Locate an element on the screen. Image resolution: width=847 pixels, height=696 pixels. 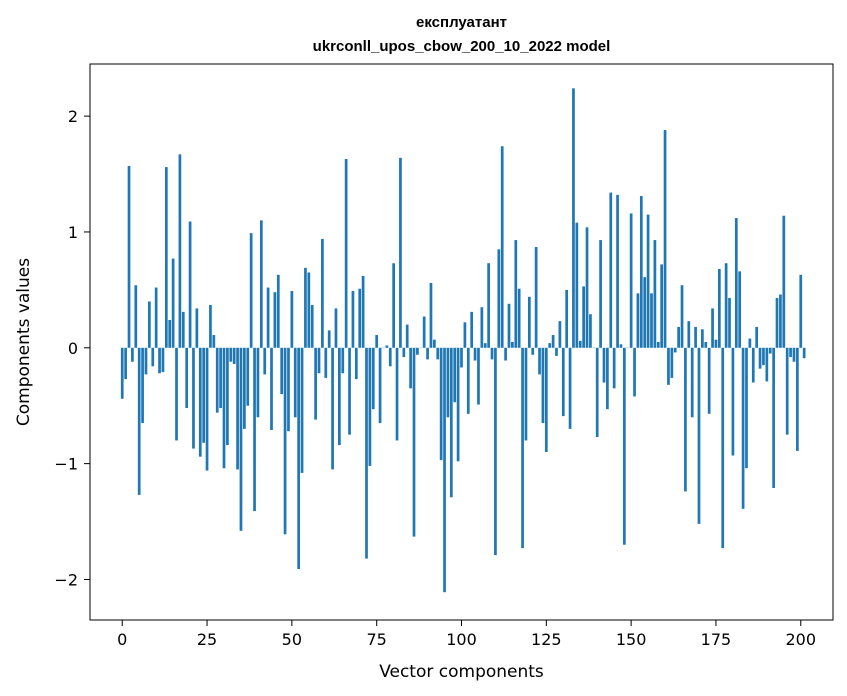
x-tick-label: 50 is located at coordinates (292, 639).